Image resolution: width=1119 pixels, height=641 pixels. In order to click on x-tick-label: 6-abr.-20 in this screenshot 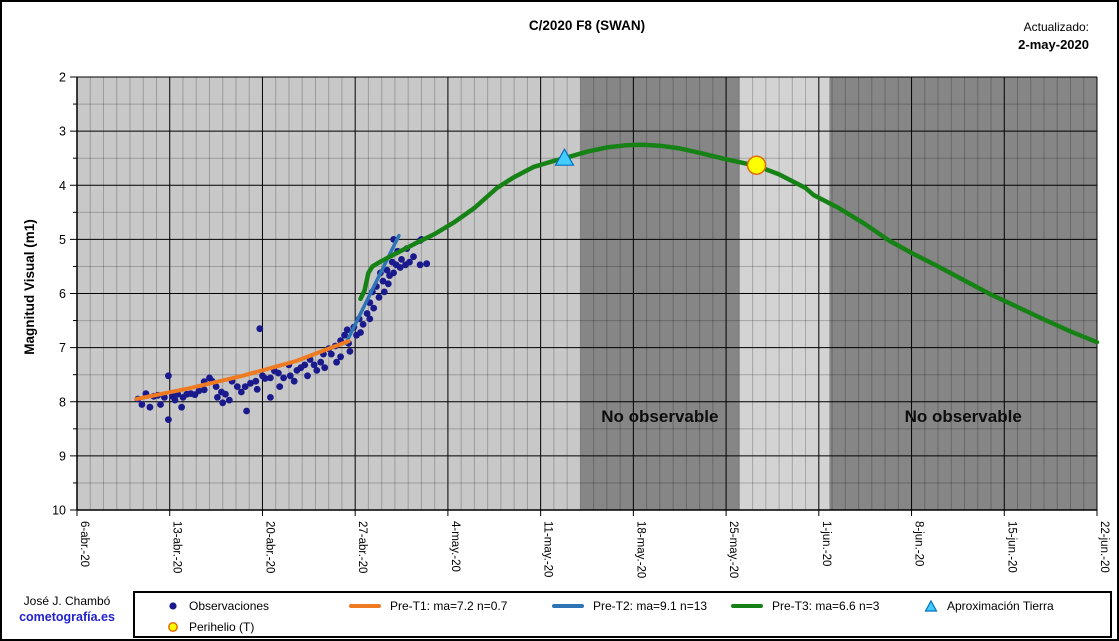, I will do `click(84, 544)`.